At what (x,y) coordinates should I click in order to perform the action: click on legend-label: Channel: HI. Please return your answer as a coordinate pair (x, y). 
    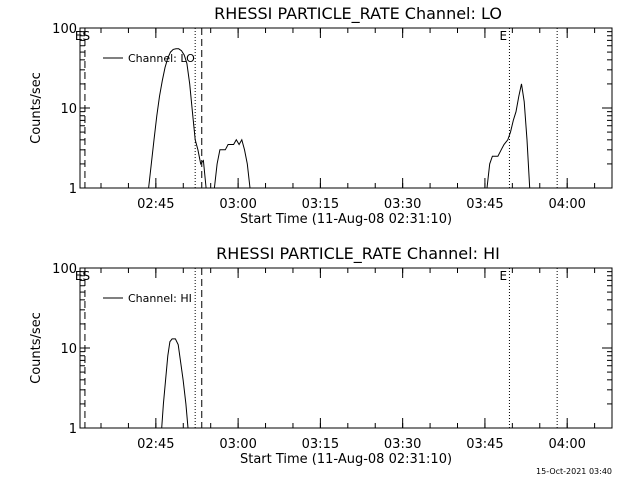
    Looking at the image, I should click on (160, 298).